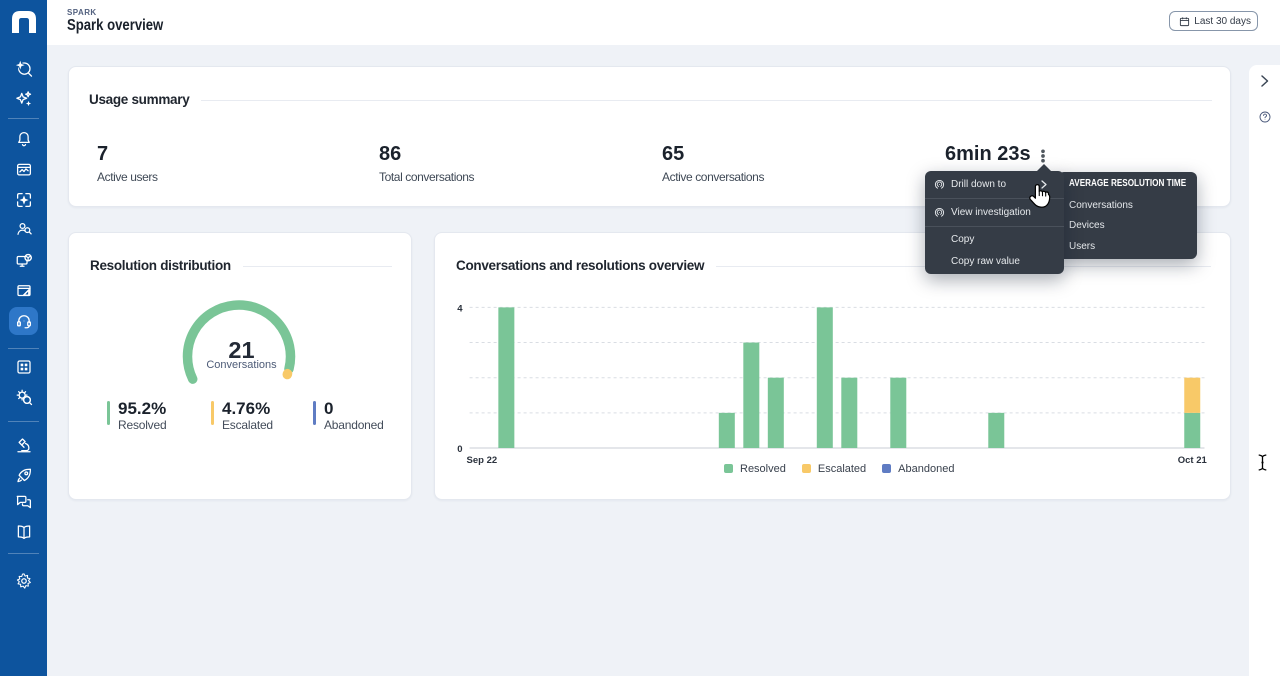 This screenshot has width=1280, height=676. I want to click on svg-text: 0, so click(459, 449).